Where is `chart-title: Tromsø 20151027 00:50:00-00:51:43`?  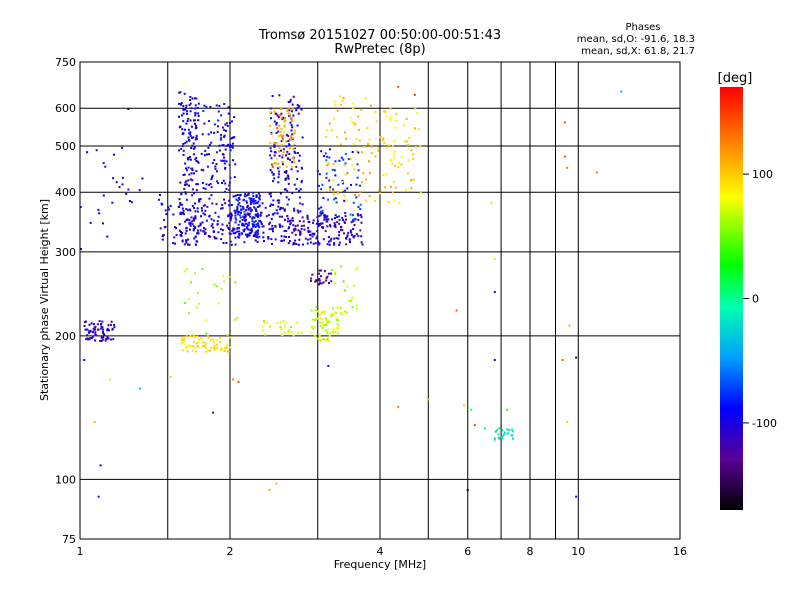 chart-title: Tromsø 20151027 00:50:00-00:51:43 is located at coordinates (379, 35).